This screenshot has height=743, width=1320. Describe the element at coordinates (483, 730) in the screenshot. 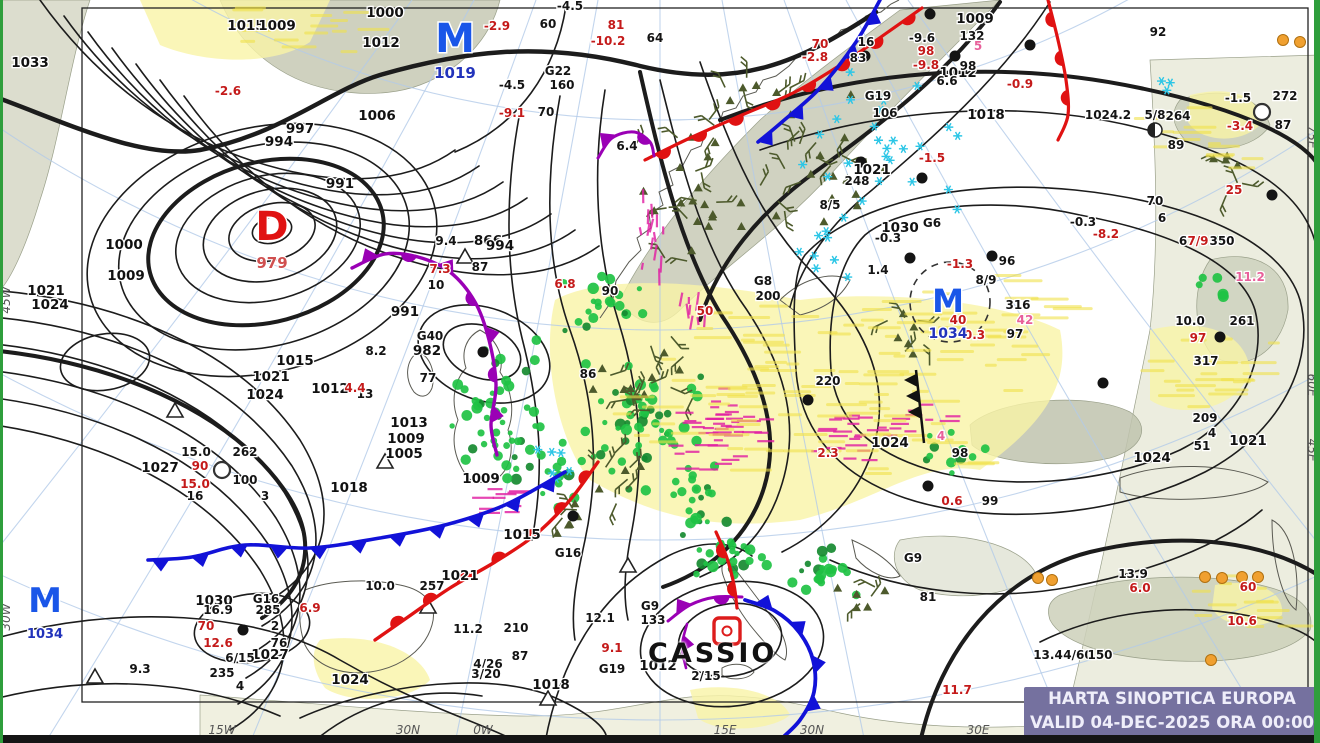

I see `coordinate-label: 0W` at that location.